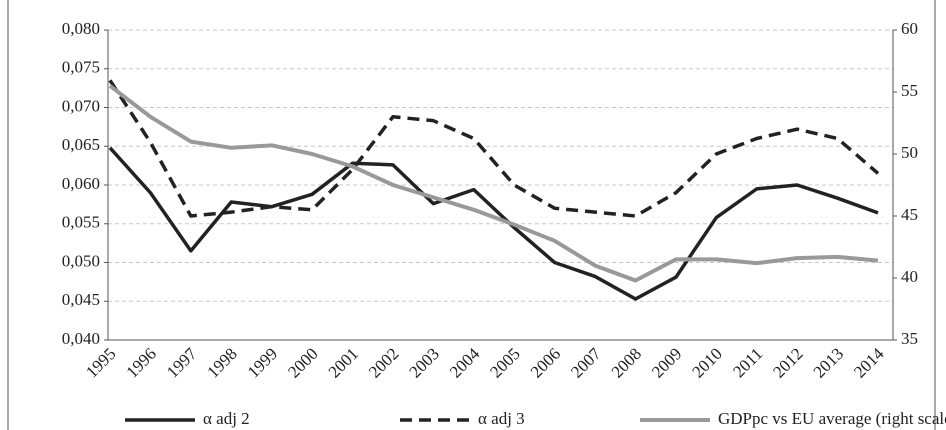 The height and width of the screenshot is (430, 946). What do you see at coordinates (545, 362) in the screenshot?
I see `x-tick-label: 2006` at bounding box center [545, 362].